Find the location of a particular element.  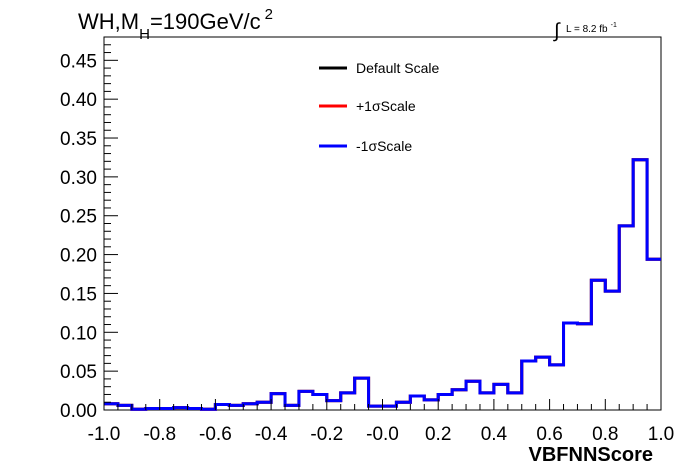

x-tick-label: -0.8 is located at coordinates (159, 434).